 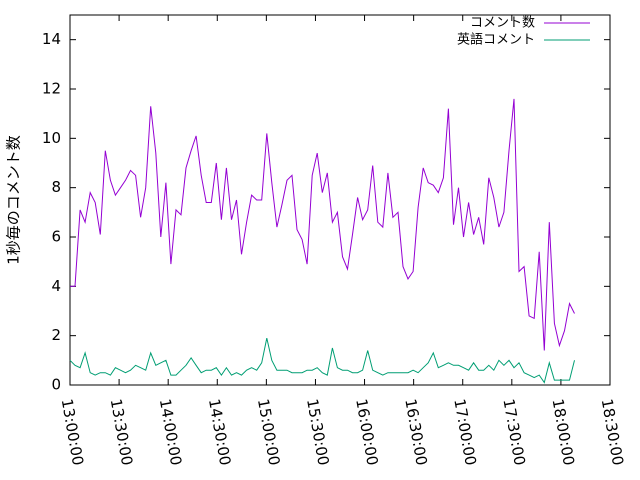 I want to click on y-tick-label: 12, so click(x=51, y=89).